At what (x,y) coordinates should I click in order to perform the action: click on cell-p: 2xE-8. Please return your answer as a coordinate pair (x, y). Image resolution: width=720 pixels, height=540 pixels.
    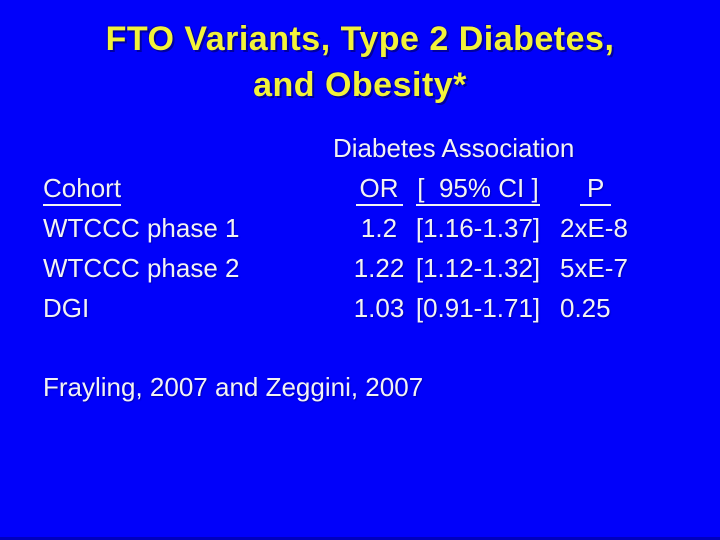
    Looking at the image, I should click on (594, 228).